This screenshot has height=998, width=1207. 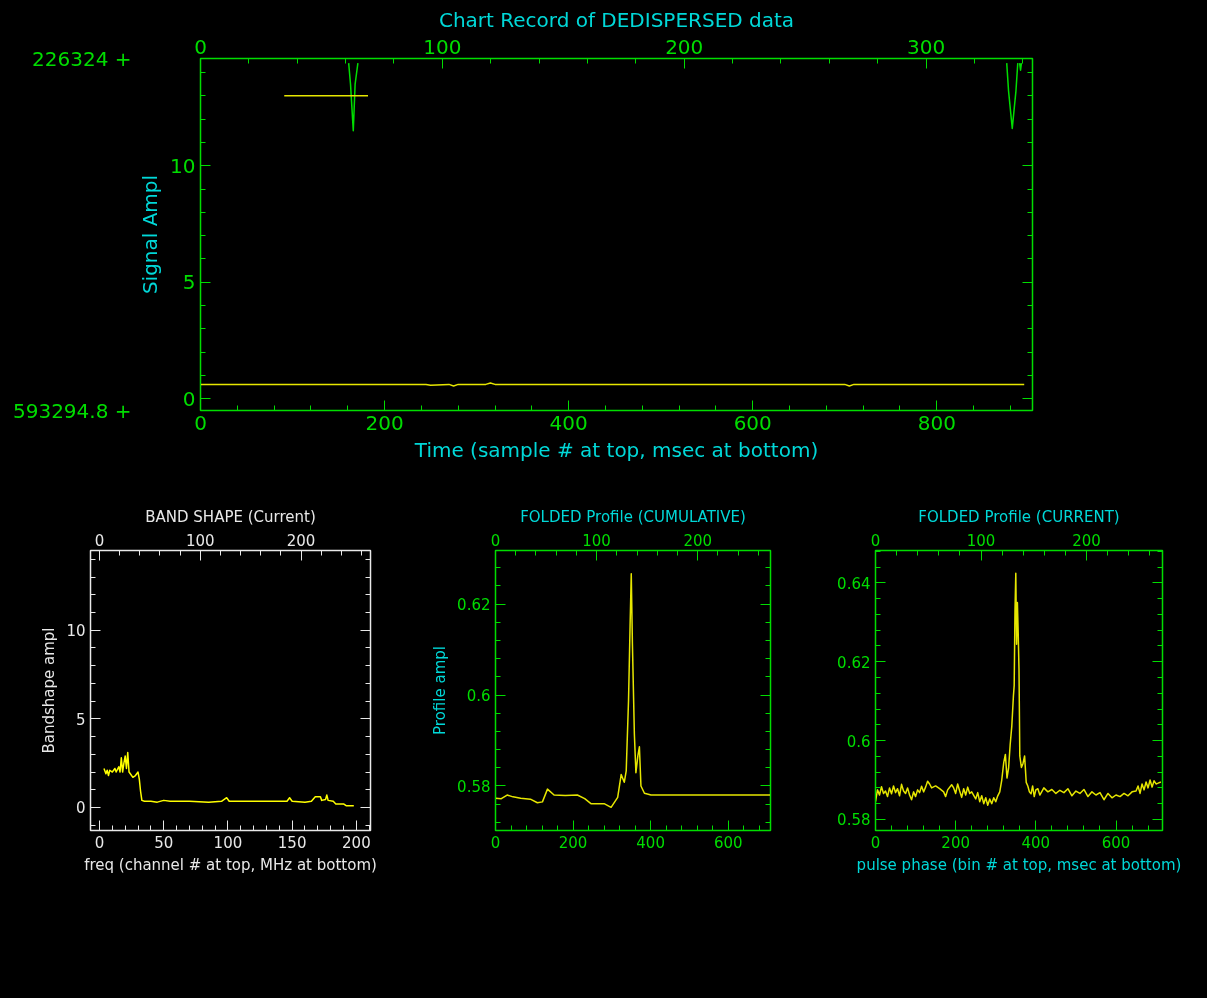 What do you see at coordinates (150, 234) in the screenshot?
I see `y-axis-title: Signal Ampl` at bounding box center [150, 234].